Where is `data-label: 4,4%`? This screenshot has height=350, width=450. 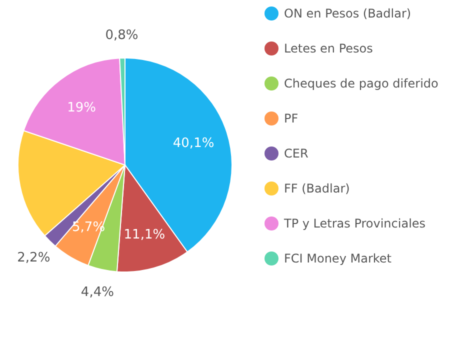 data-label: 4,4% is located at coordinates (97, 292).